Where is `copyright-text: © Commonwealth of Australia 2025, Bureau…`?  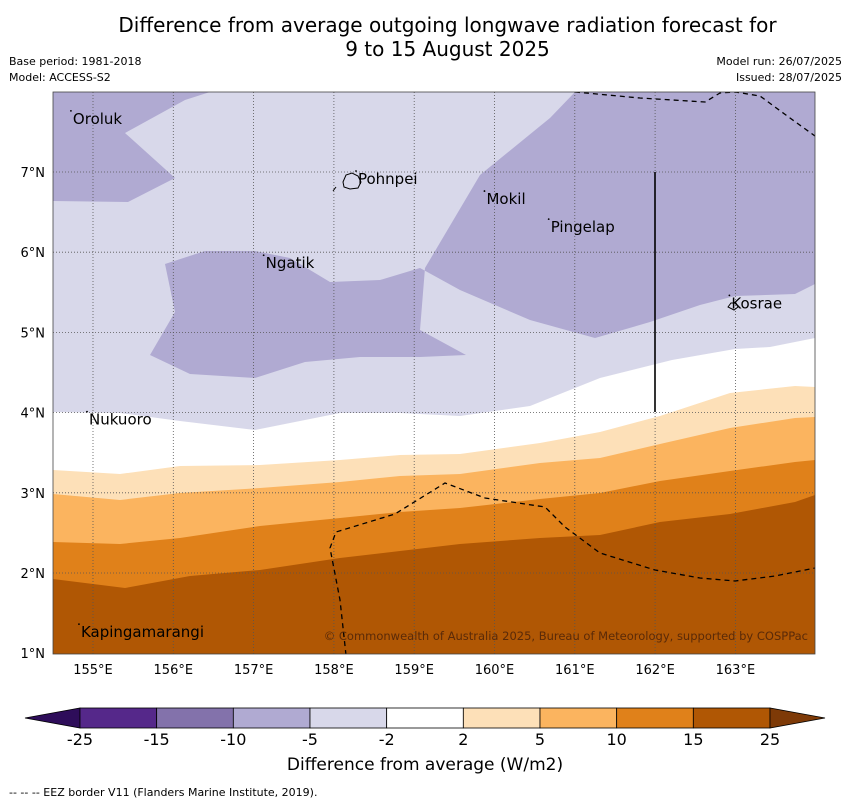 copyright-text: © Commonwealth of Australia 2025, Bureau… is located at coordinates (566, 636).